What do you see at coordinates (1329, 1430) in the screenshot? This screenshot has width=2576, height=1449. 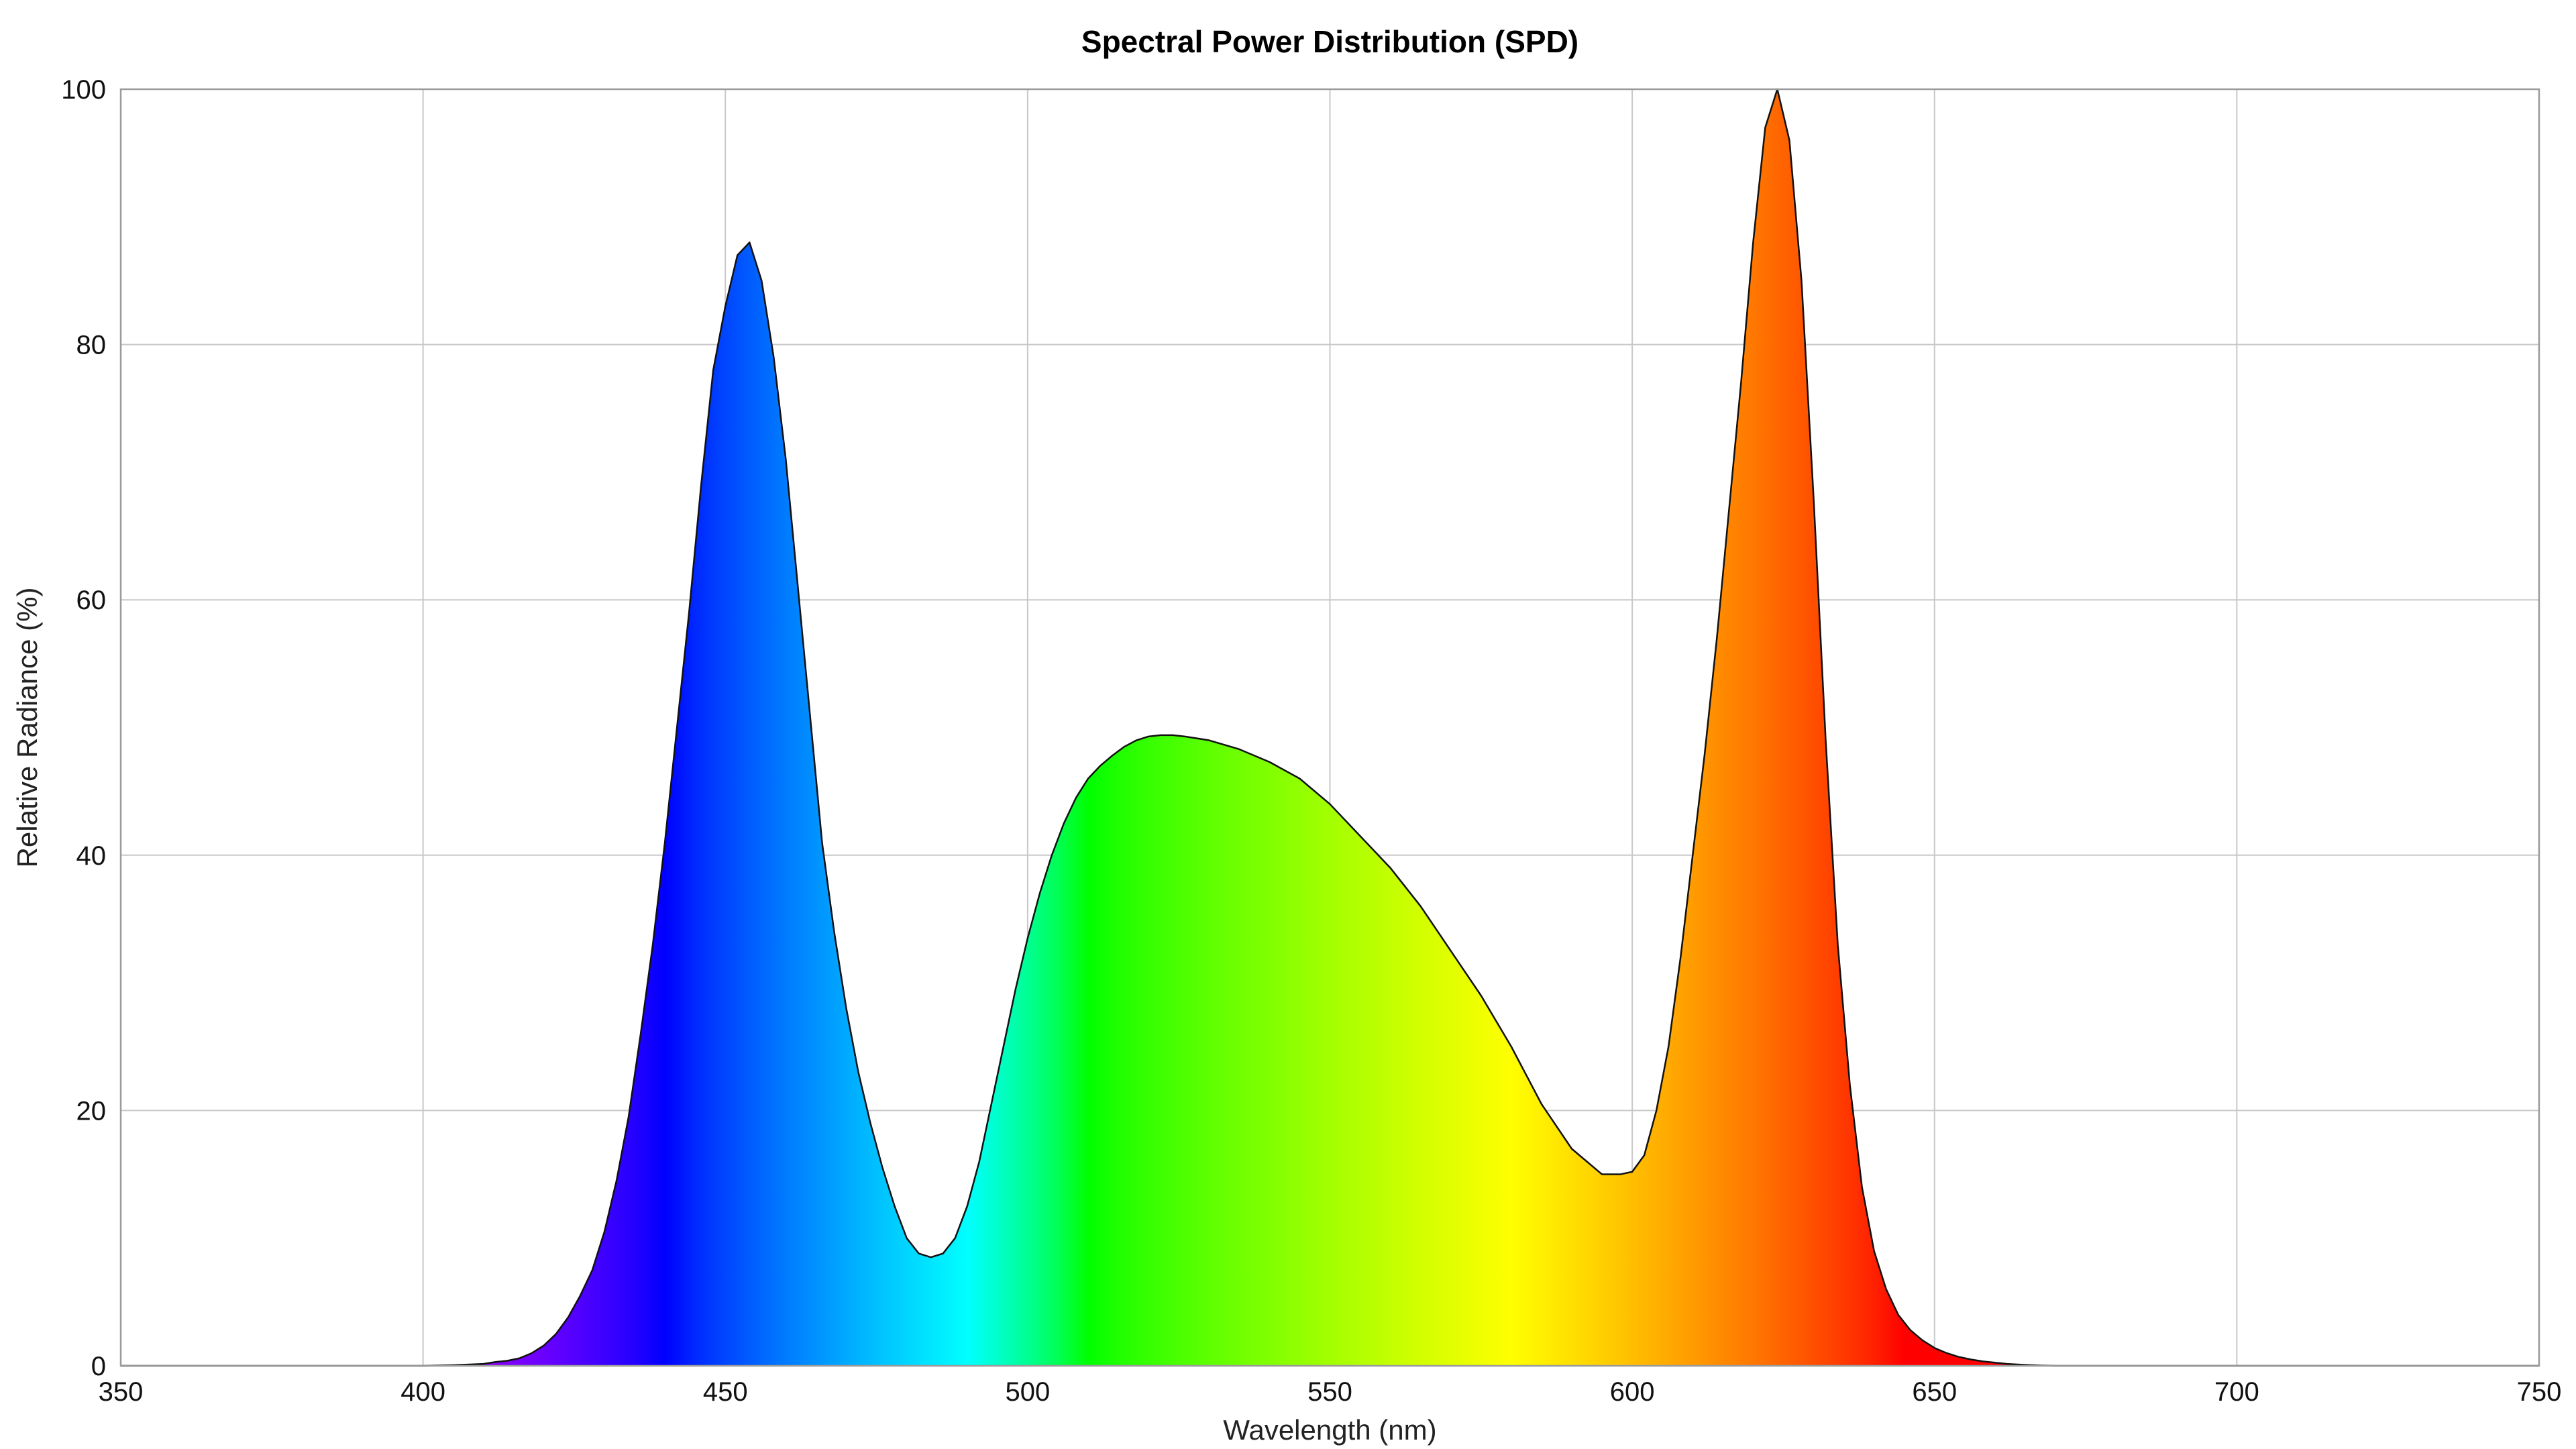 I see `x-axis-label: Wavelength (nm)` at bounding box center [1329, 1430].